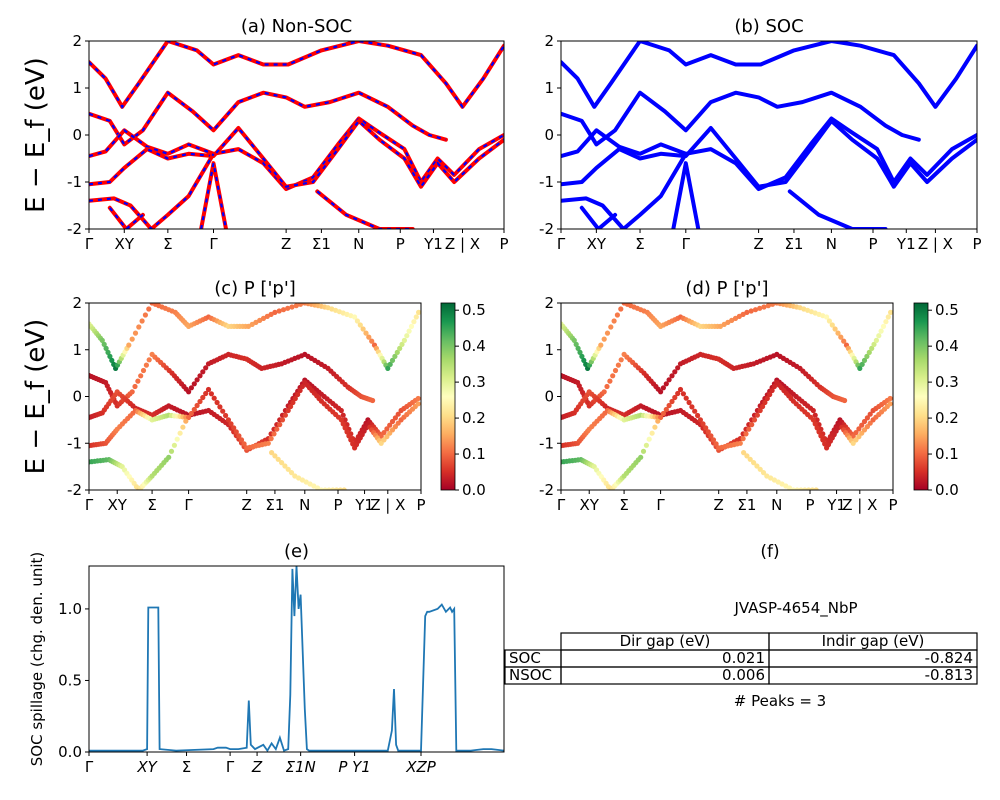 The image size is (1000, 800). Describe the element at coordinates (274, 505) in the screenshot. I see `x-tick-label: Σ1` at that location.